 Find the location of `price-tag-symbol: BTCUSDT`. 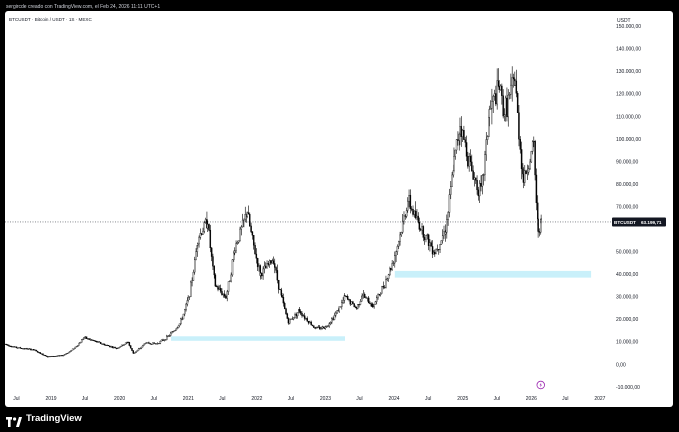

price-tag-symbol: BTCUSDT is located at coordinates (625, 222).